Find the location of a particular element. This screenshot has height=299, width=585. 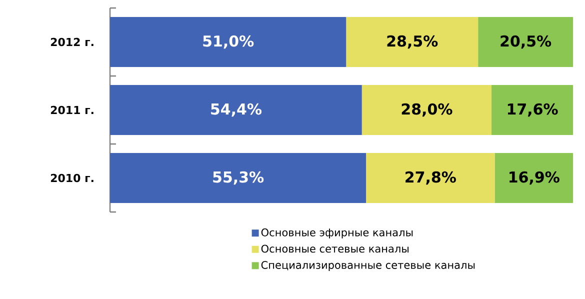

data-label: 20,5% is located at coordinates (526, 42).